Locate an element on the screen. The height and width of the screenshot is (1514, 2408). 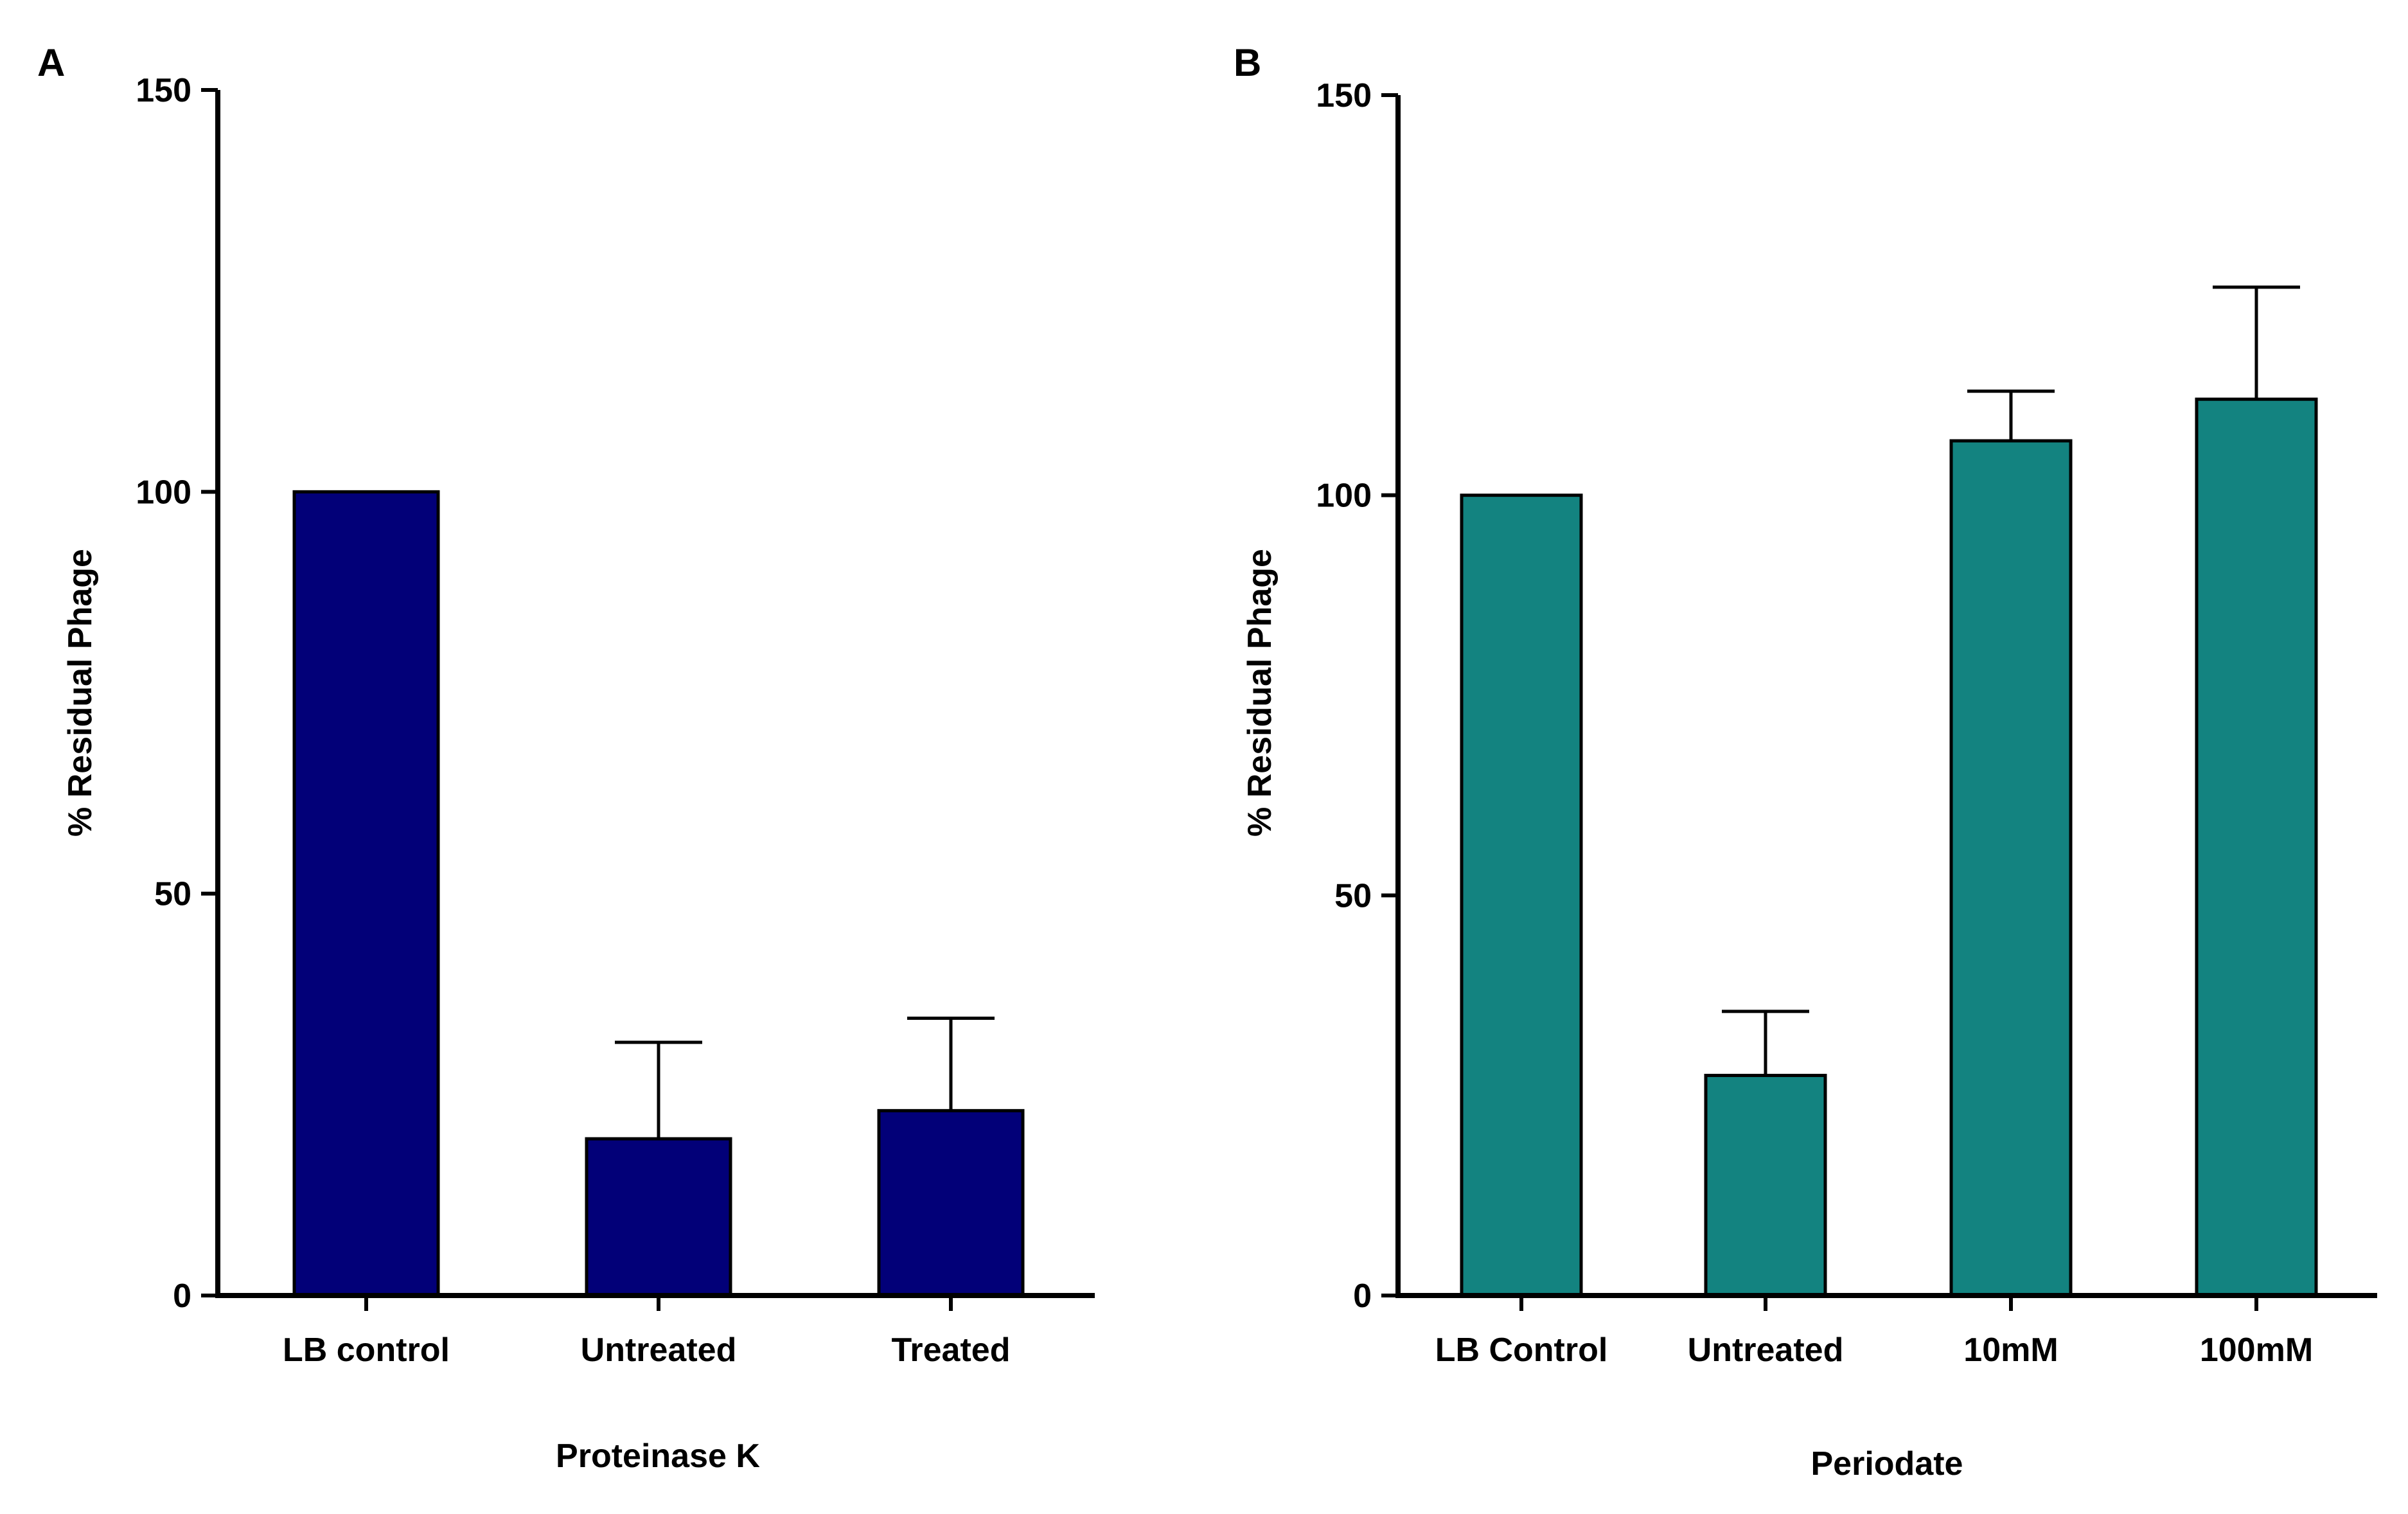
y-axis-title-a: % Residual Phage is located at coordinates (80, 693).